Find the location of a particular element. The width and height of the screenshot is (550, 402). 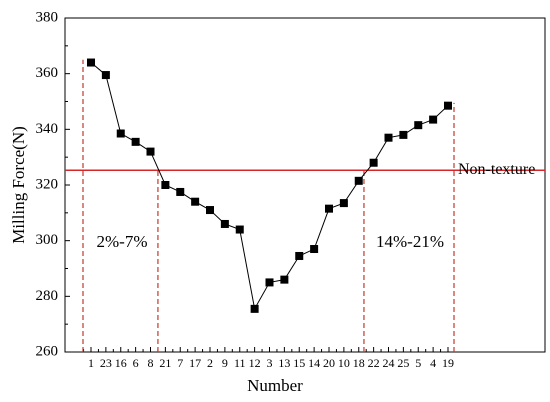

y-tick-label: 260 is located at coordinates (47, 351).